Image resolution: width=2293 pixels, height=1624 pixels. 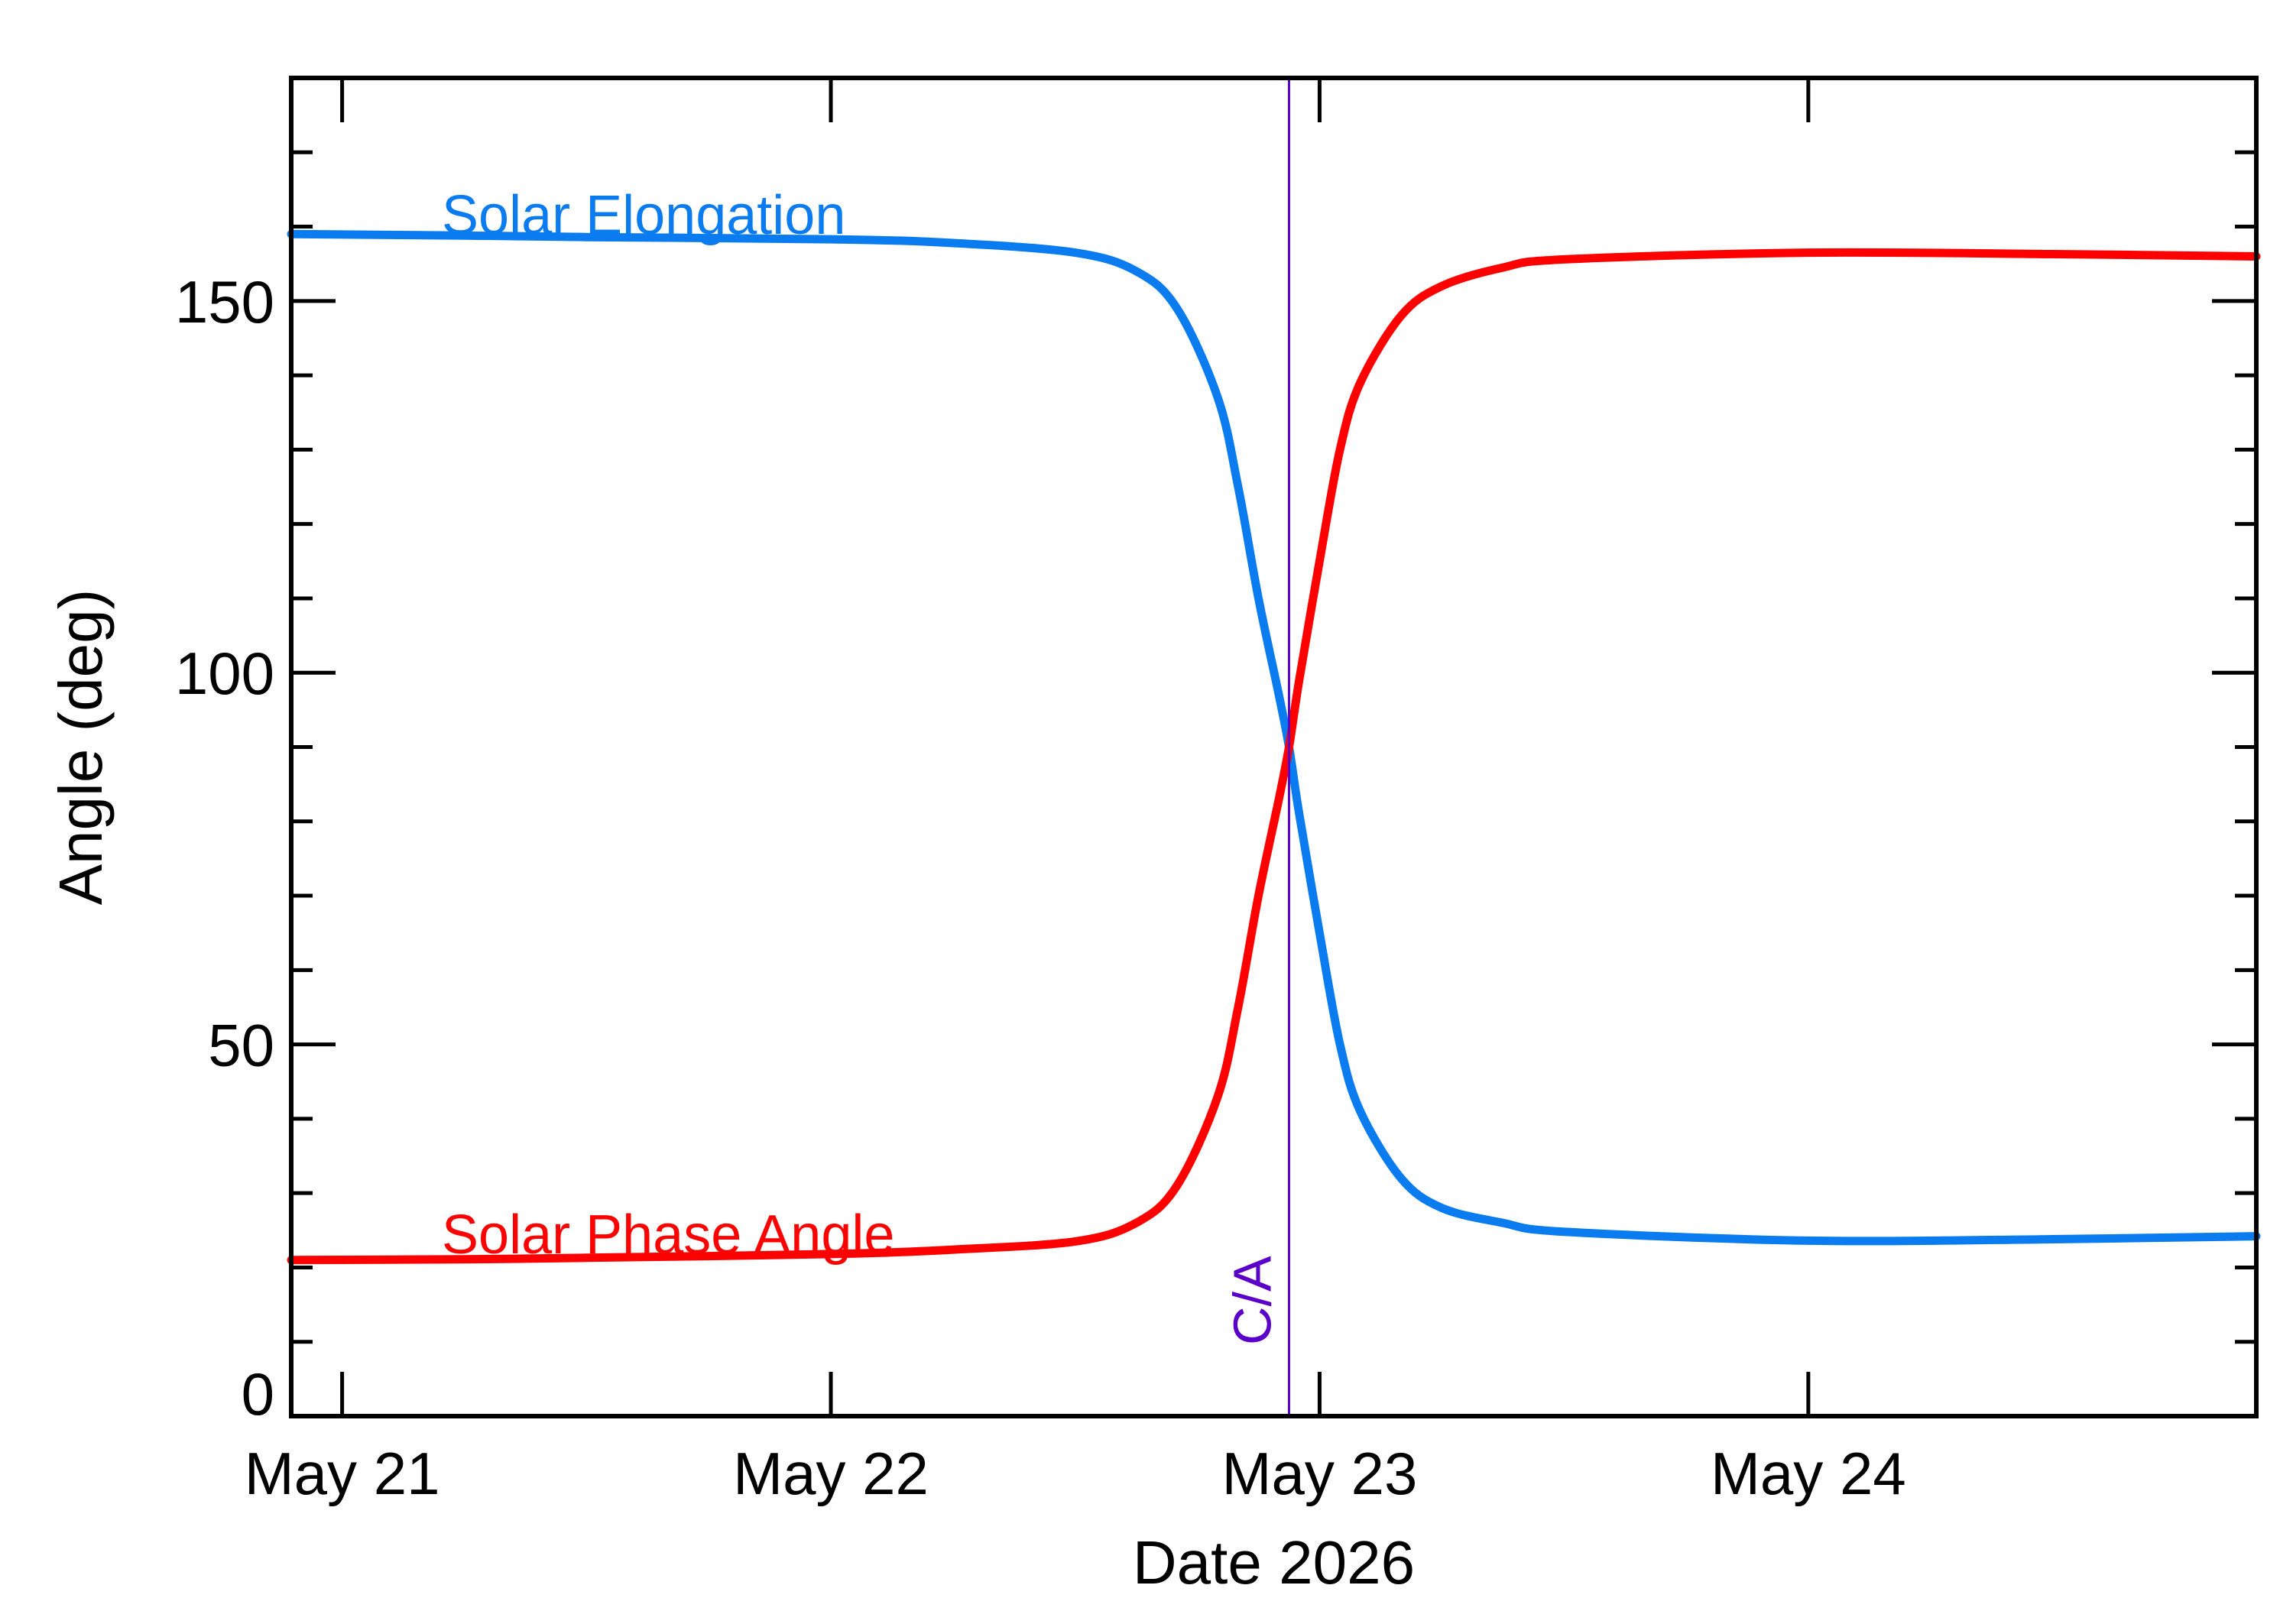 I want to click on x-tick-label: May 21, so click(x=342, y=1473).